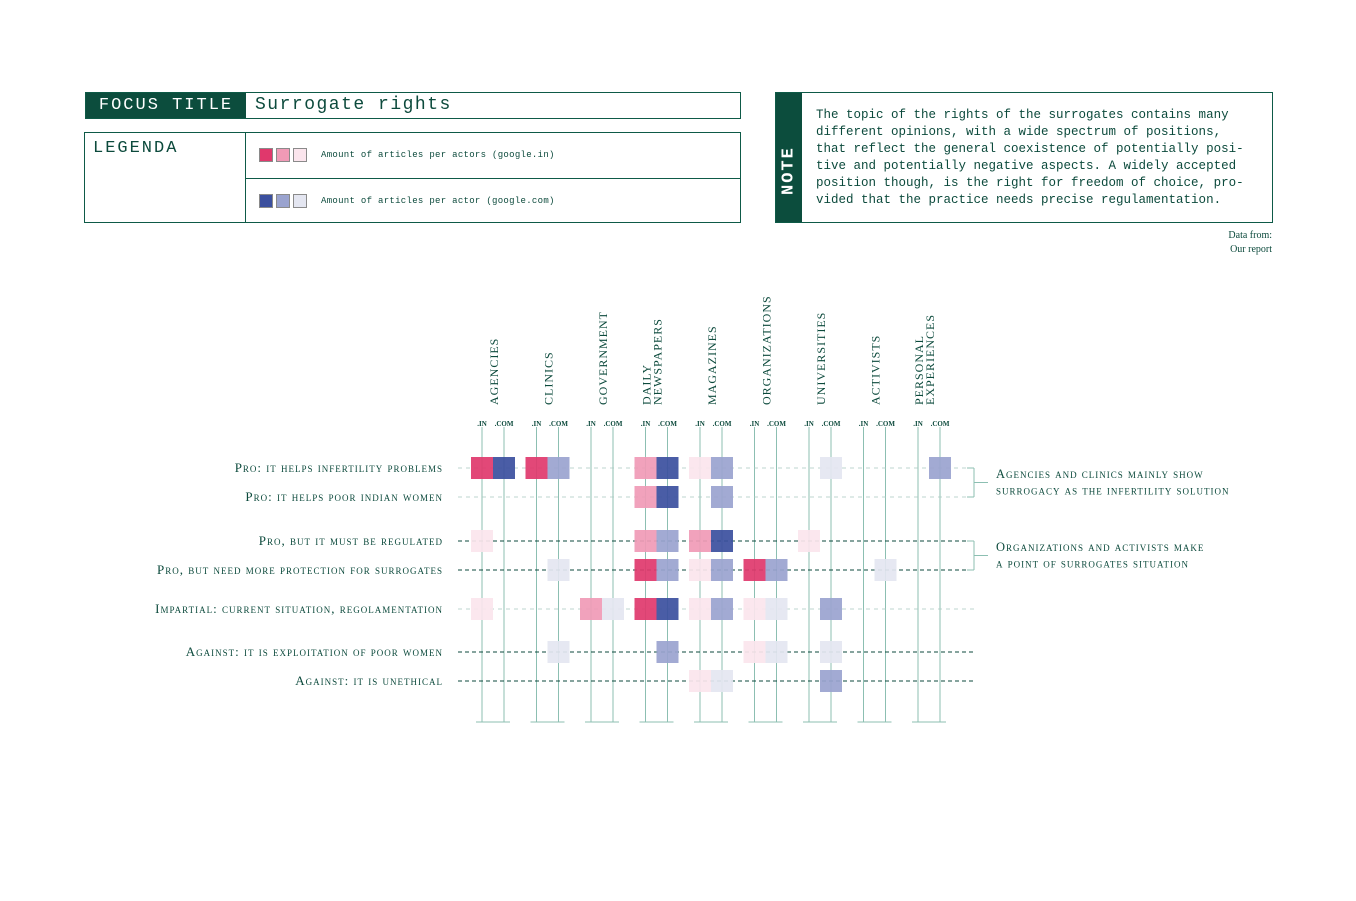  I want to click on column-label: NEWSPAPERS, so click(658, 361).